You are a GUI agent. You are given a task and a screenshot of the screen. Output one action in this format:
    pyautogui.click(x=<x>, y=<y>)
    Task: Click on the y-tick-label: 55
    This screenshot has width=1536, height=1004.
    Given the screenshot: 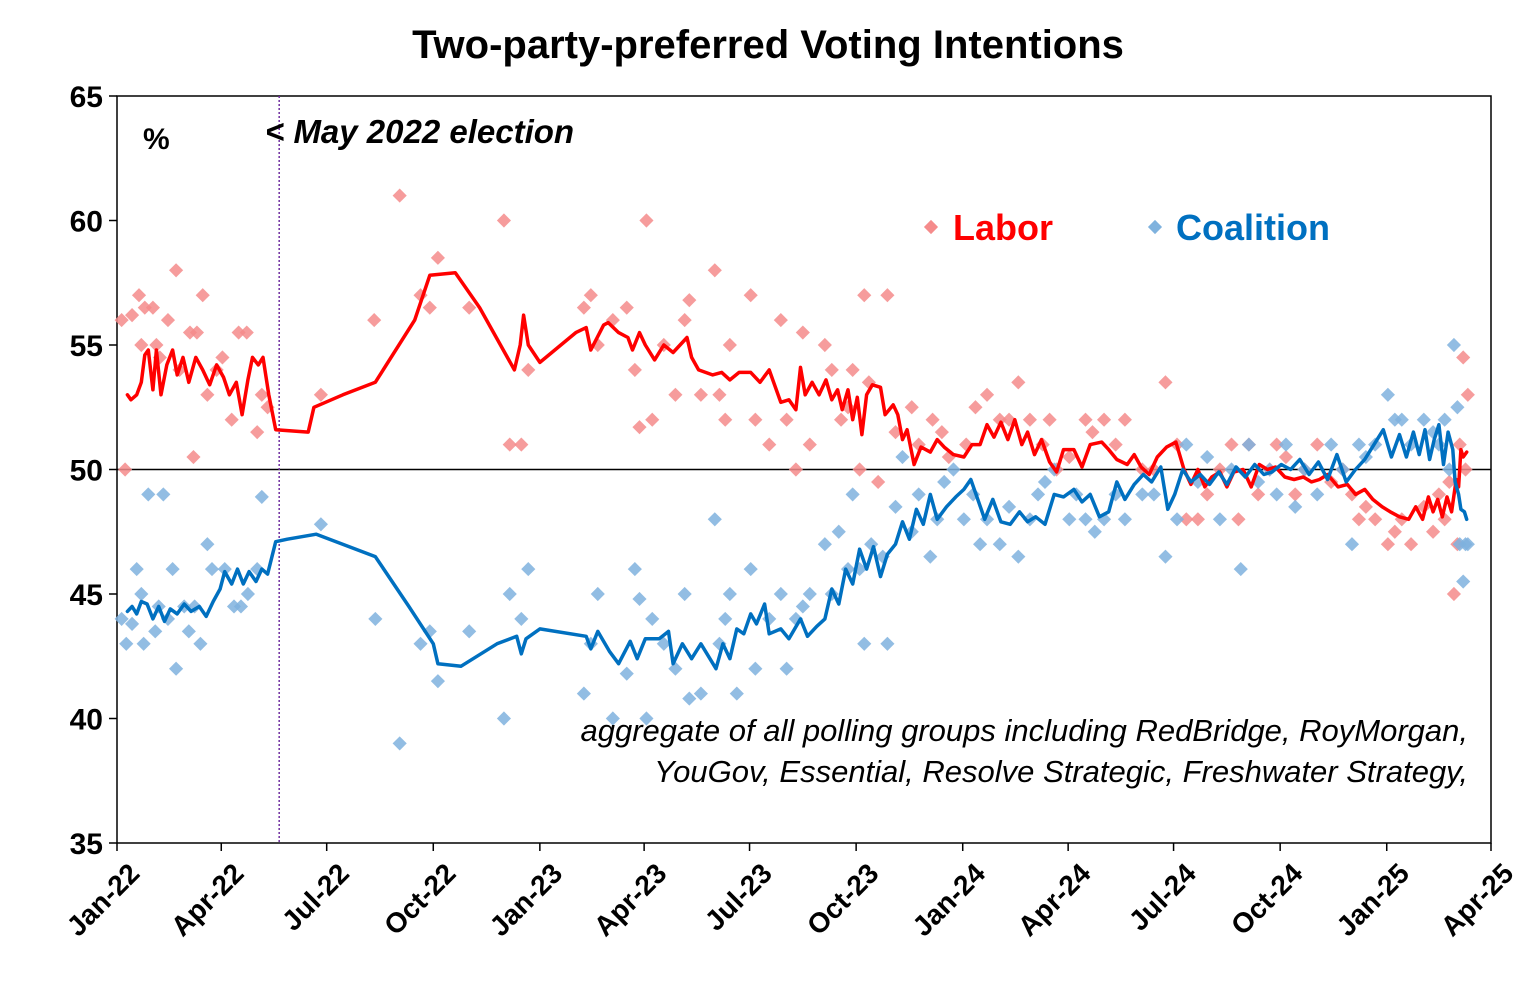 What is the action you would take?
    pyautogui.click(x=86, y=346)
    